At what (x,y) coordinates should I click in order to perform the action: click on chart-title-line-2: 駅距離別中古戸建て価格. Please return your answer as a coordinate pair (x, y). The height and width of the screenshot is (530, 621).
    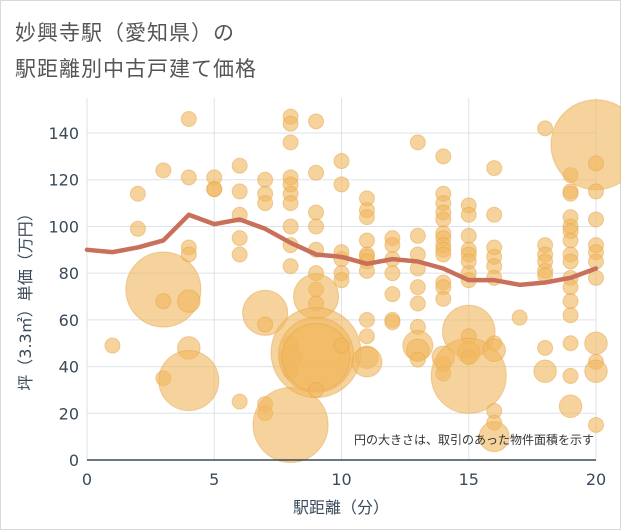
    Looking at the image, I should click on (136, 69).